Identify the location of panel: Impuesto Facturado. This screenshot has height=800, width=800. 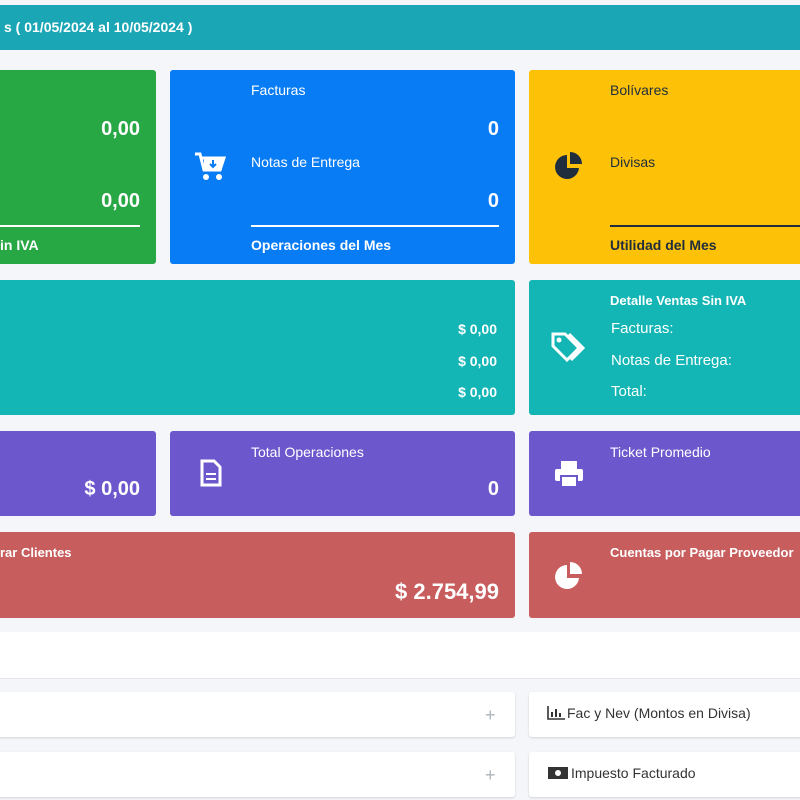
(664, 774).